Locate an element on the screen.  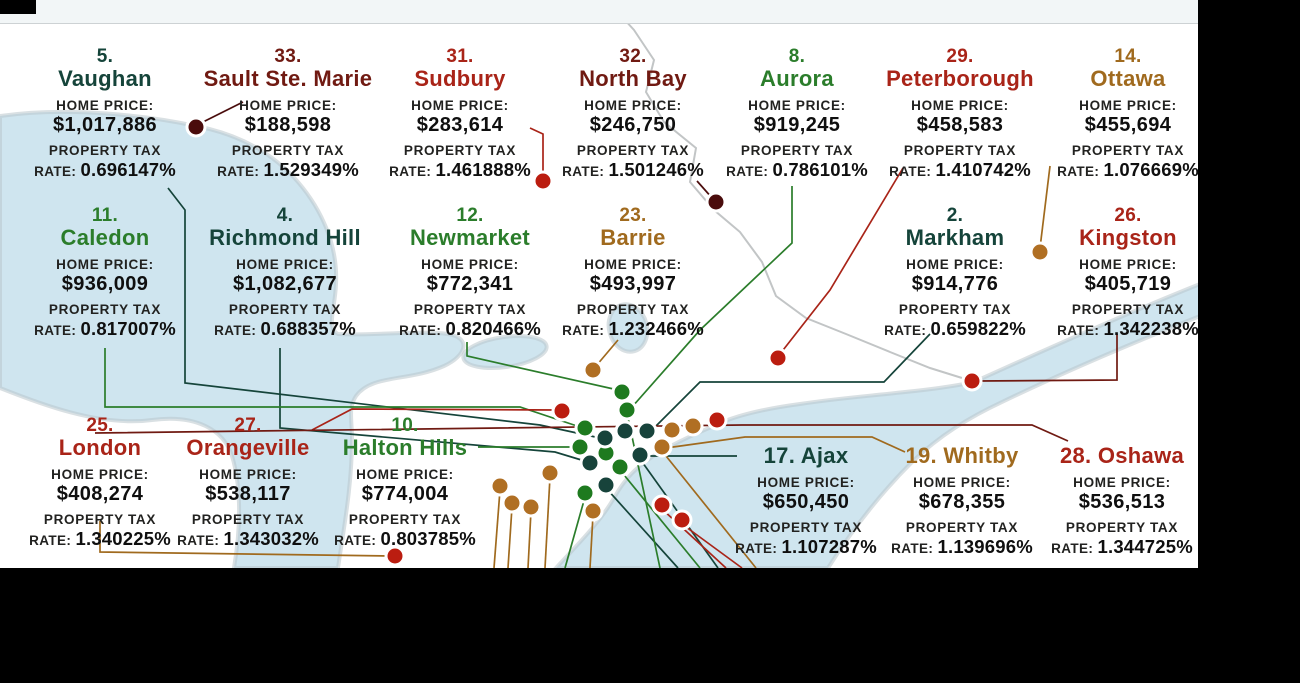
top-left-corner-block is located at coordinates (18, 7).